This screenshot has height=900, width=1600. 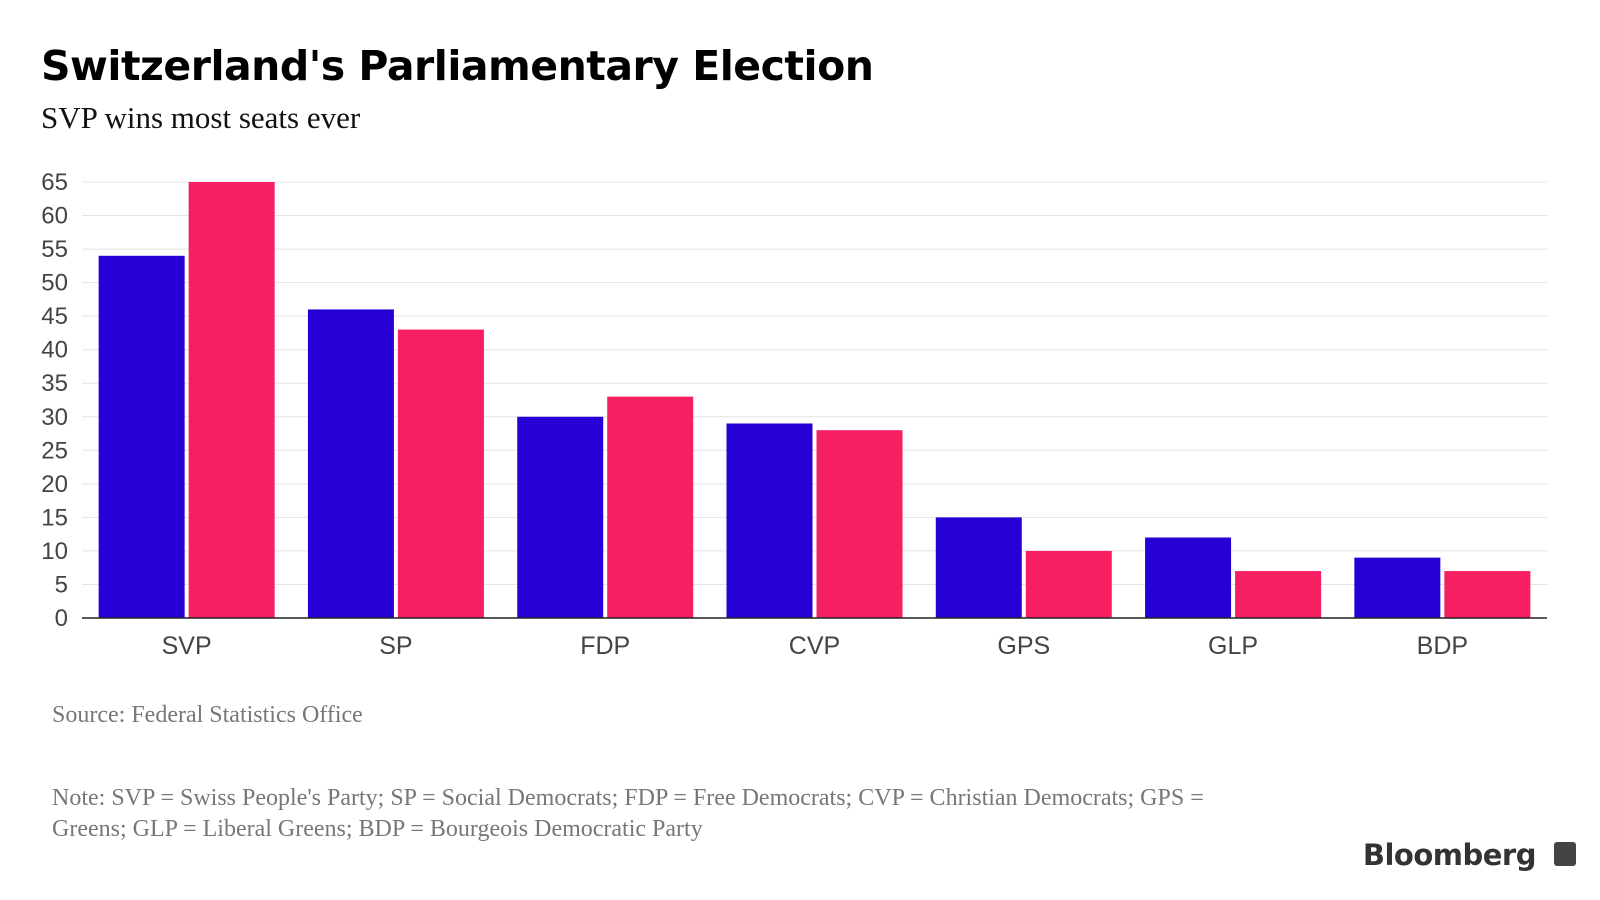 I want to click on y-tick-label: 50, so click(x=54, y=283).